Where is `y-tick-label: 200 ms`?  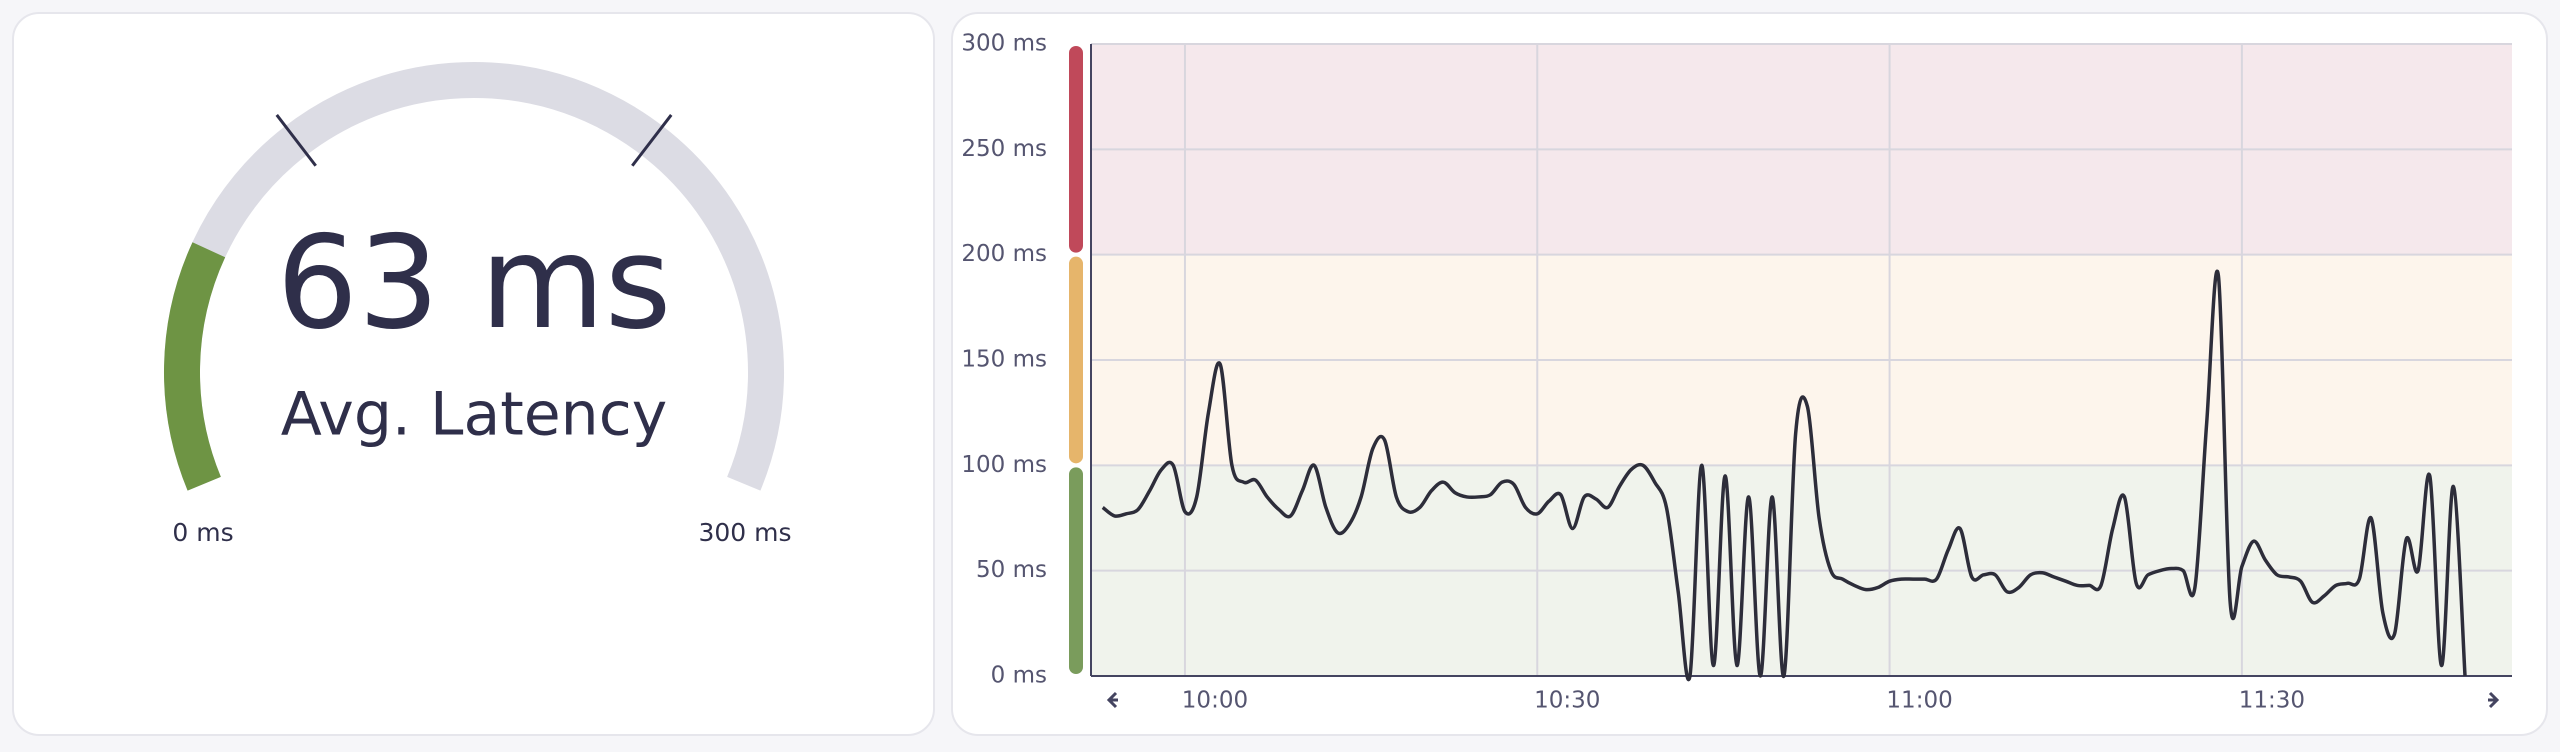
y-tick-label: 200 ms is located at coordinates (1004, 254).